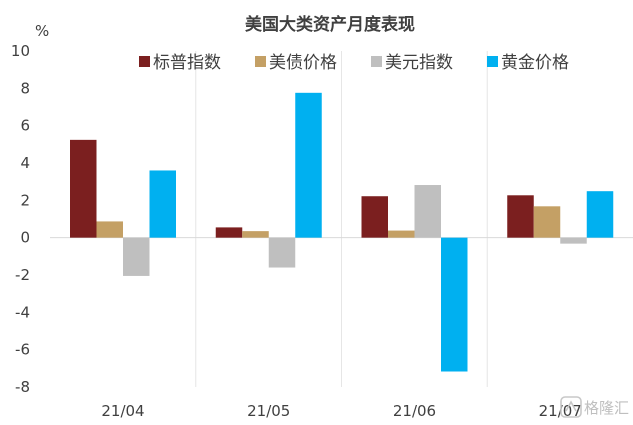  Describe the element at coordinates (341, 411) in the screenshot. I see `x-axis: 21/04 21/05 21/06 21/07` at that location.